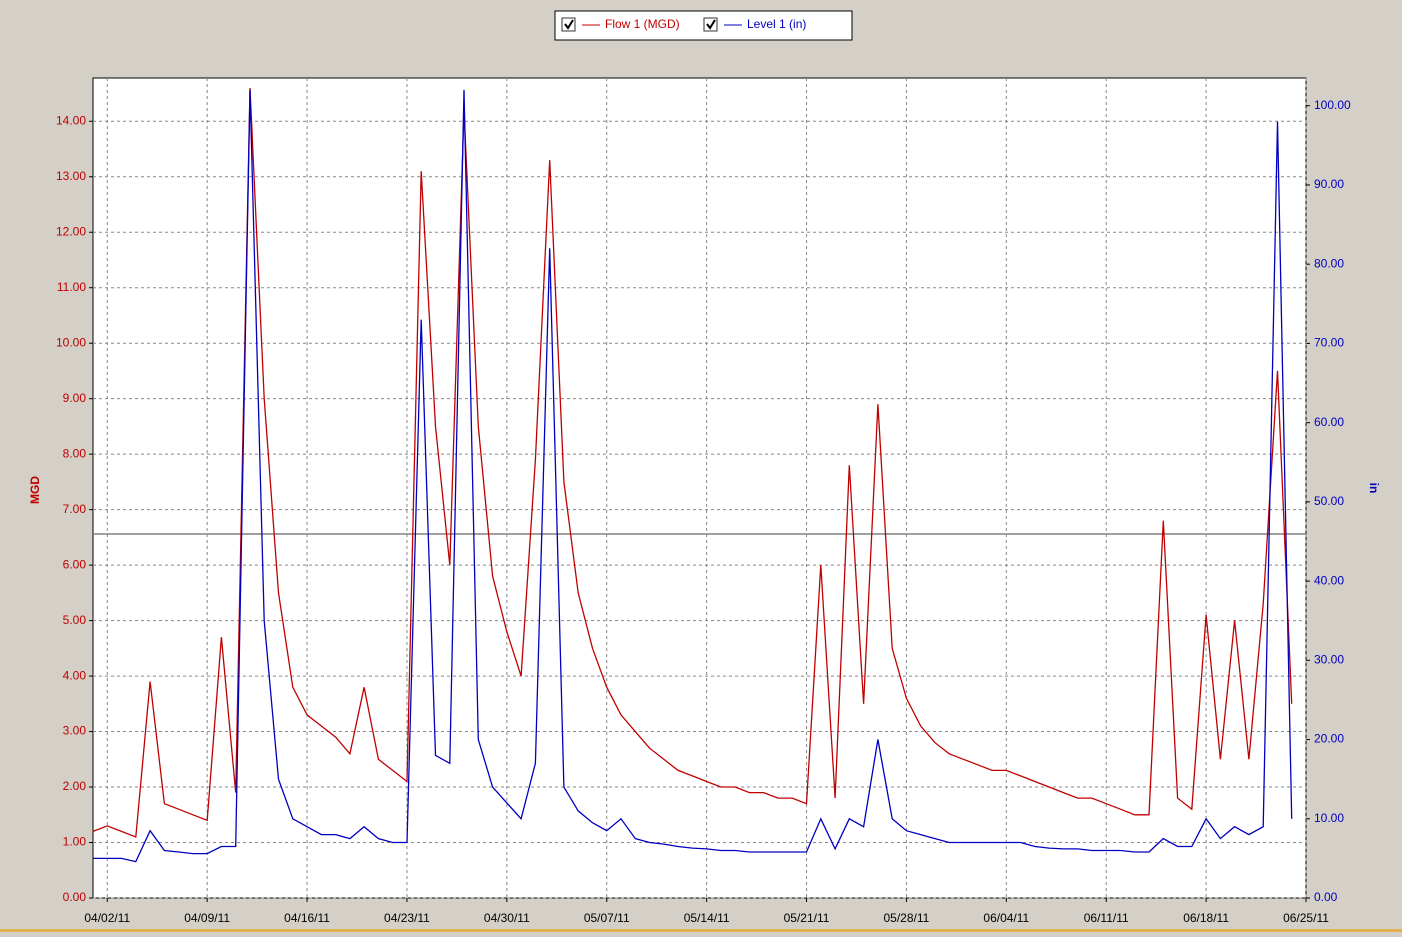 This screenshot has width=1402, height=937. Describe the element at coordinates (807, 918) in the screenshot. I see `x-tick-label: 05/21/11` at that location.